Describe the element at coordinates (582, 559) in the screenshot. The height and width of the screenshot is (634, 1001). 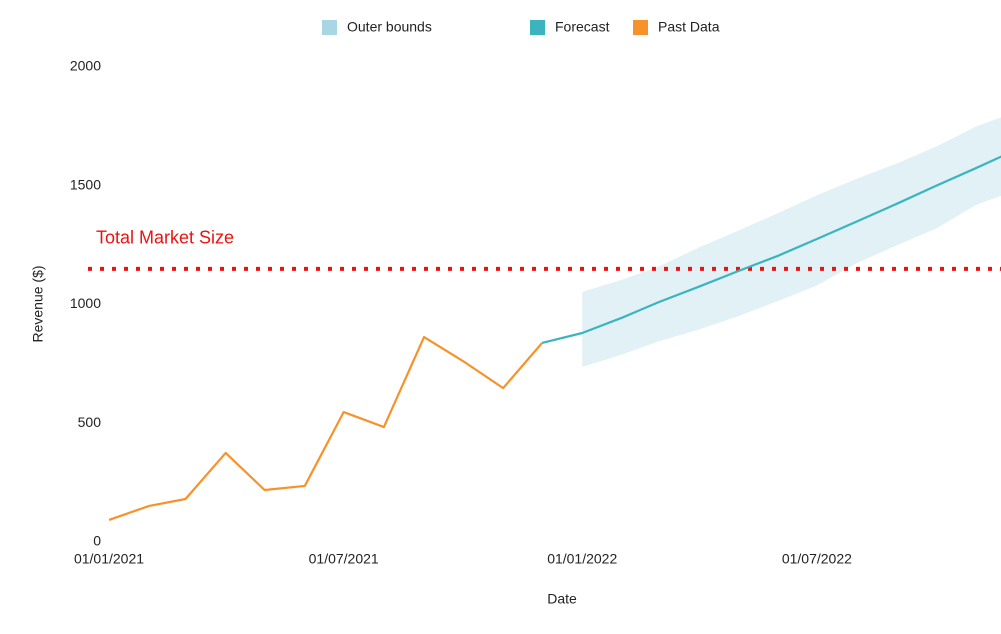
I see `x-tick-label: 01/01/2022` at that location.